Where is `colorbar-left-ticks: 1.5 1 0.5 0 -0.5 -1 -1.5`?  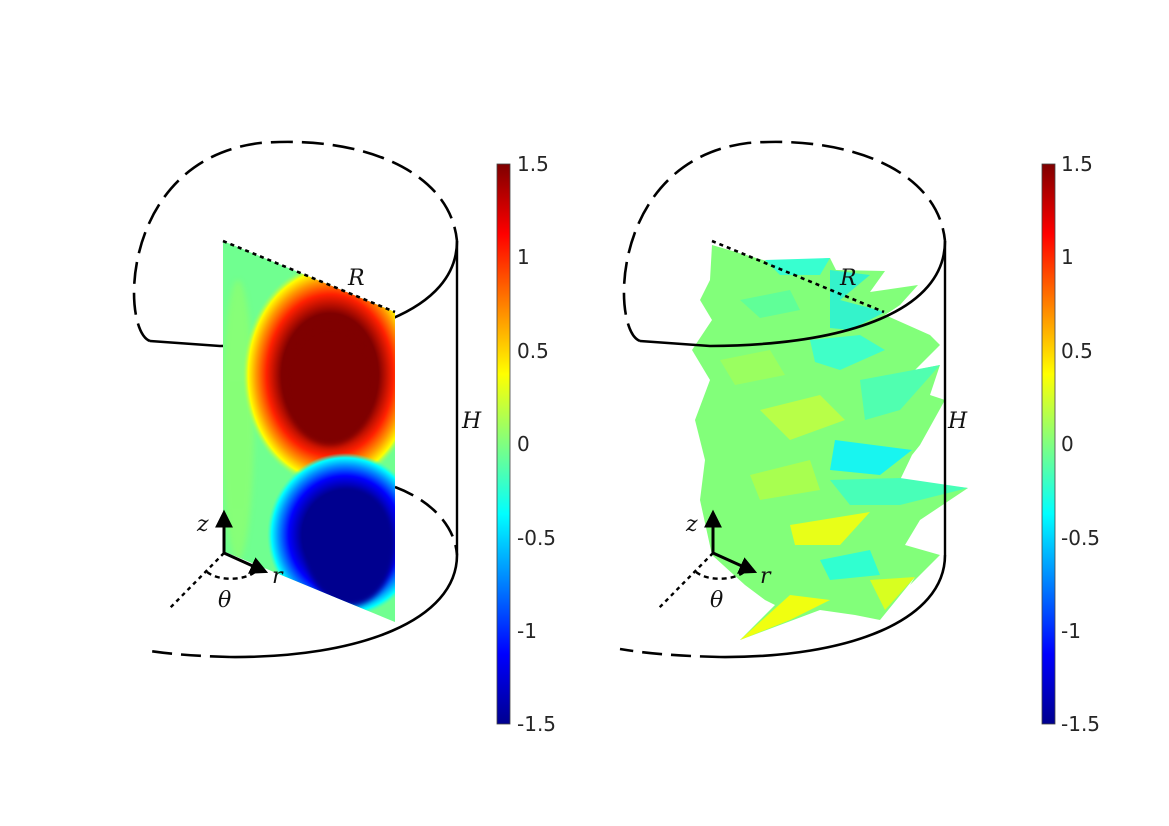
colorbar-left-ticks: 1.5 1 0.5 0 -0.5 -1 -1.5 is located at coordinates (536, 444).